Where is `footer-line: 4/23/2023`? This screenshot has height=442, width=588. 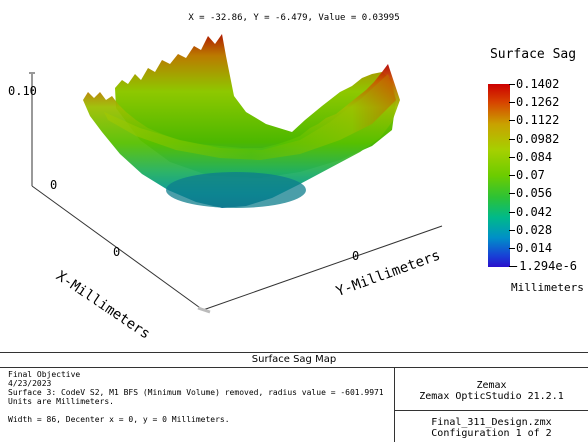
footer-line: 4/23/2023 is located at coordinates (30, 383).